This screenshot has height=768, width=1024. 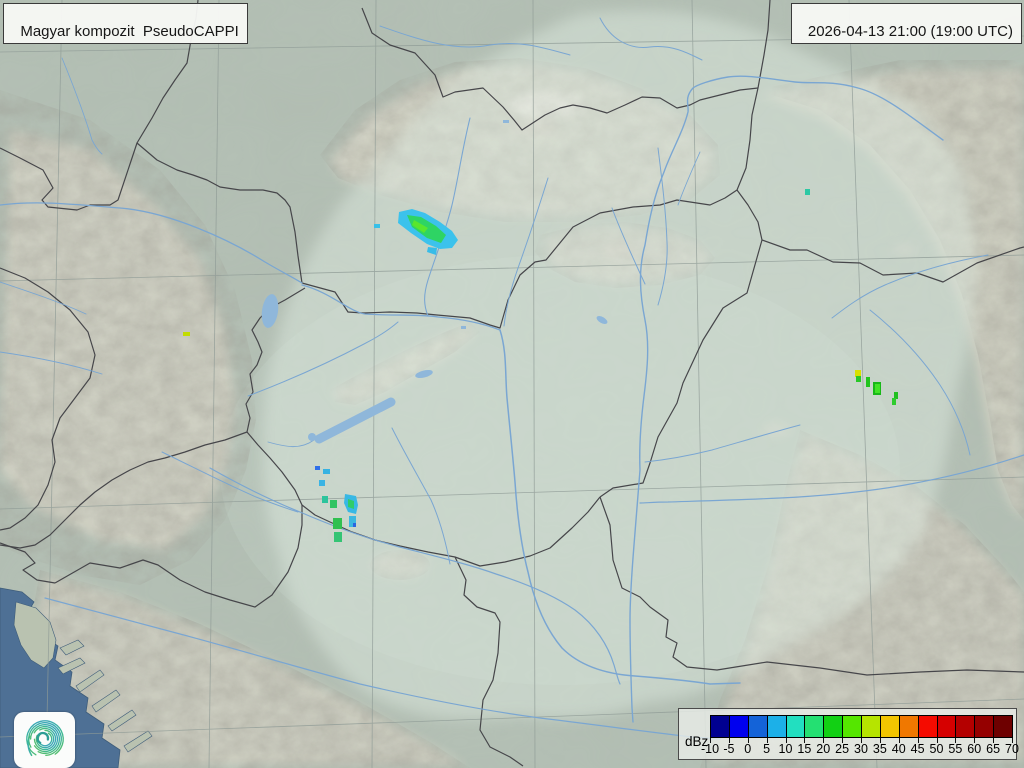 What do you see at coordinates (424, 374) in the screenshot?
I see `lake-velence` at bounding box center [424, 374].